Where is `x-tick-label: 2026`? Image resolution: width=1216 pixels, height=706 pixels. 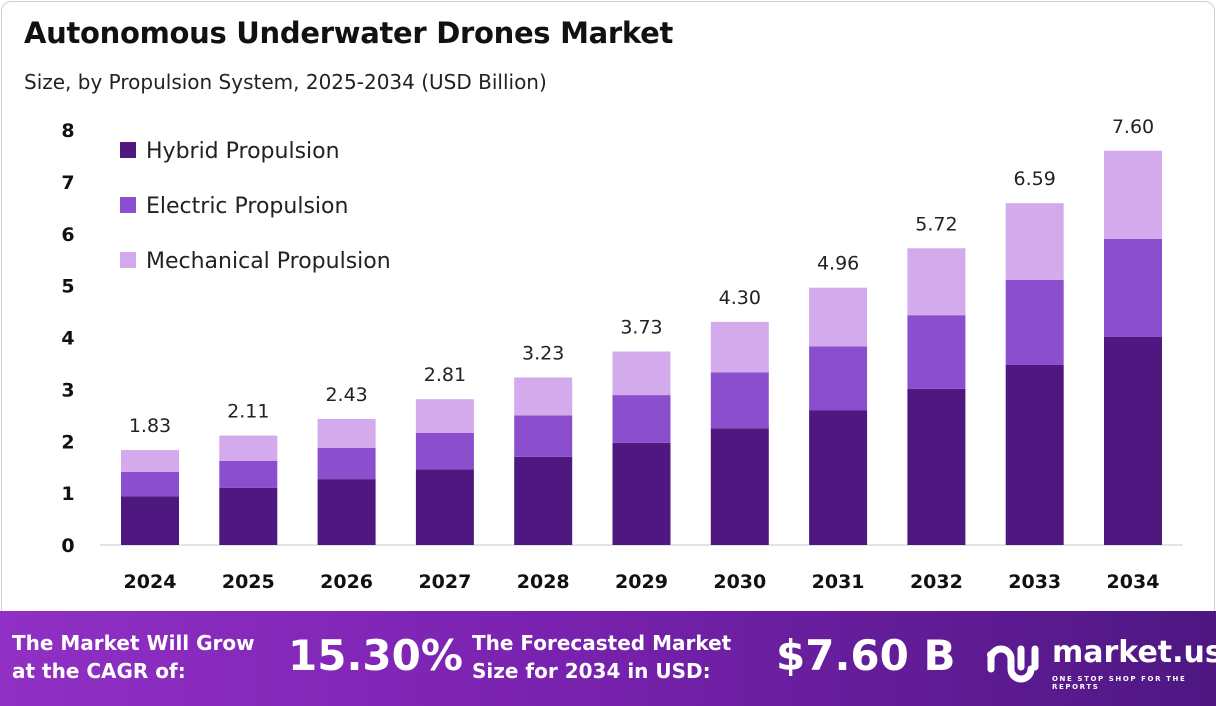 x-tick-label: 2026 is located at coordinates (346, 582).